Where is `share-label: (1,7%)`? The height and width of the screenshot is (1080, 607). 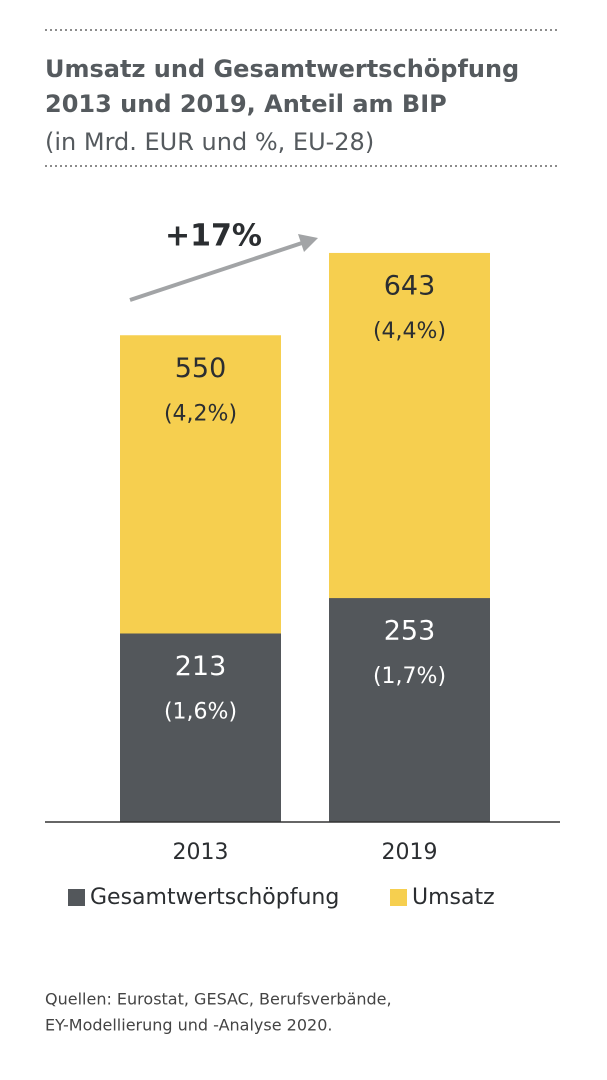
share-label: (1,7%) is located at coordinates (409, 676).